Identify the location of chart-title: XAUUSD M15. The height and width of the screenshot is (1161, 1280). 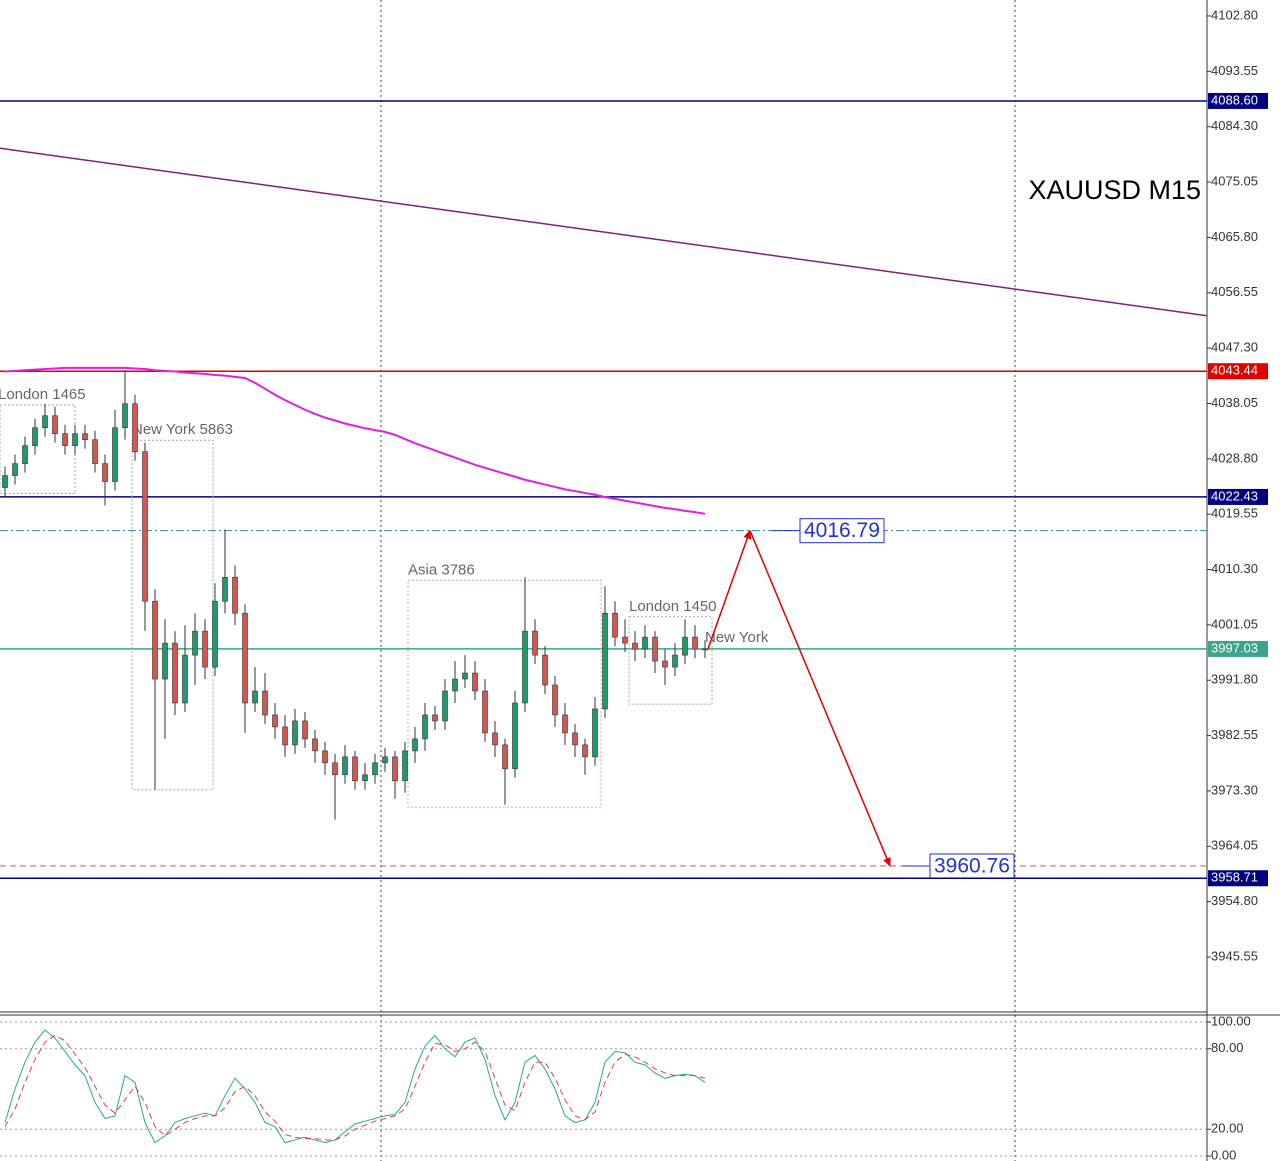
(1114, 190).